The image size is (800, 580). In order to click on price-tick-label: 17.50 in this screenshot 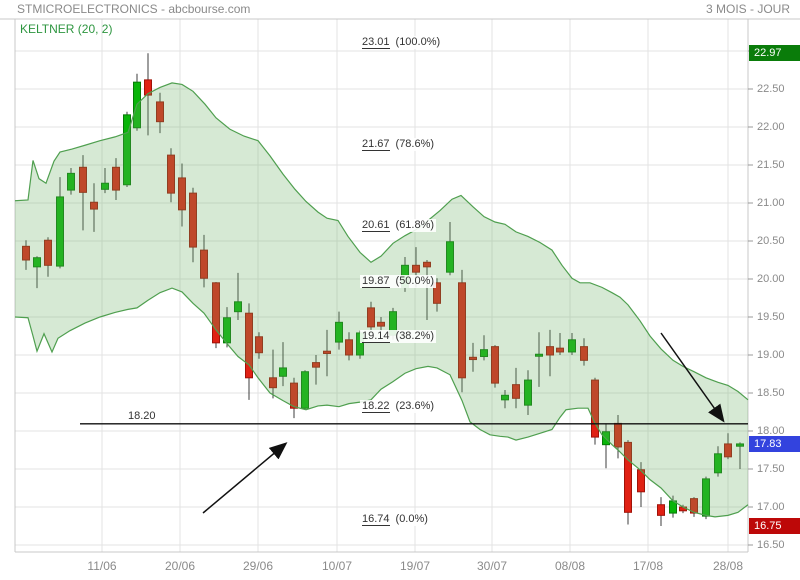, I will do `click(771, 469)`.